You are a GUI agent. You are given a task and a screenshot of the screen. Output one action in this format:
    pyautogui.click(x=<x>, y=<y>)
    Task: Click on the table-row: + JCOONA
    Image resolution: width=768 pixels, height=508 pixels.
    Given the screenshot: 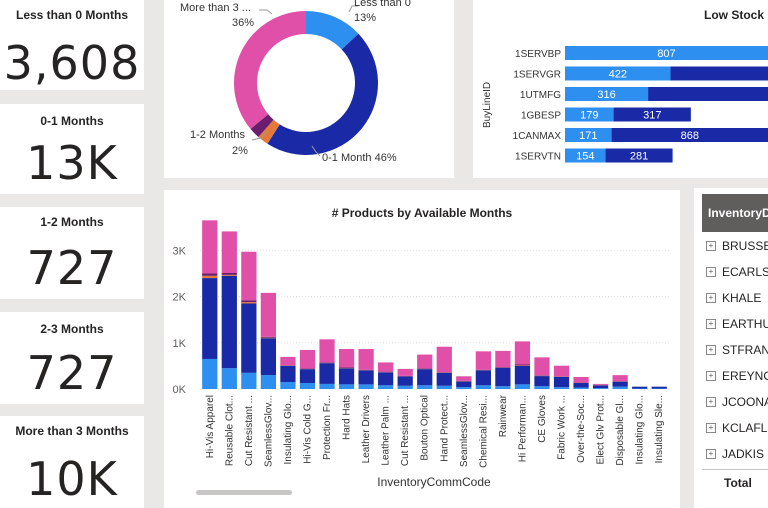 What is the action you would take?
    pyautogui.click(x=737, y=402)
    